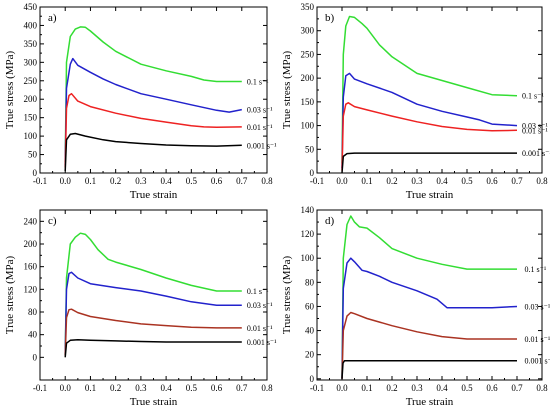 The width and height of the screenshot is (550, 409). I want to click on y-tick-label: 40, so click(310, 331).